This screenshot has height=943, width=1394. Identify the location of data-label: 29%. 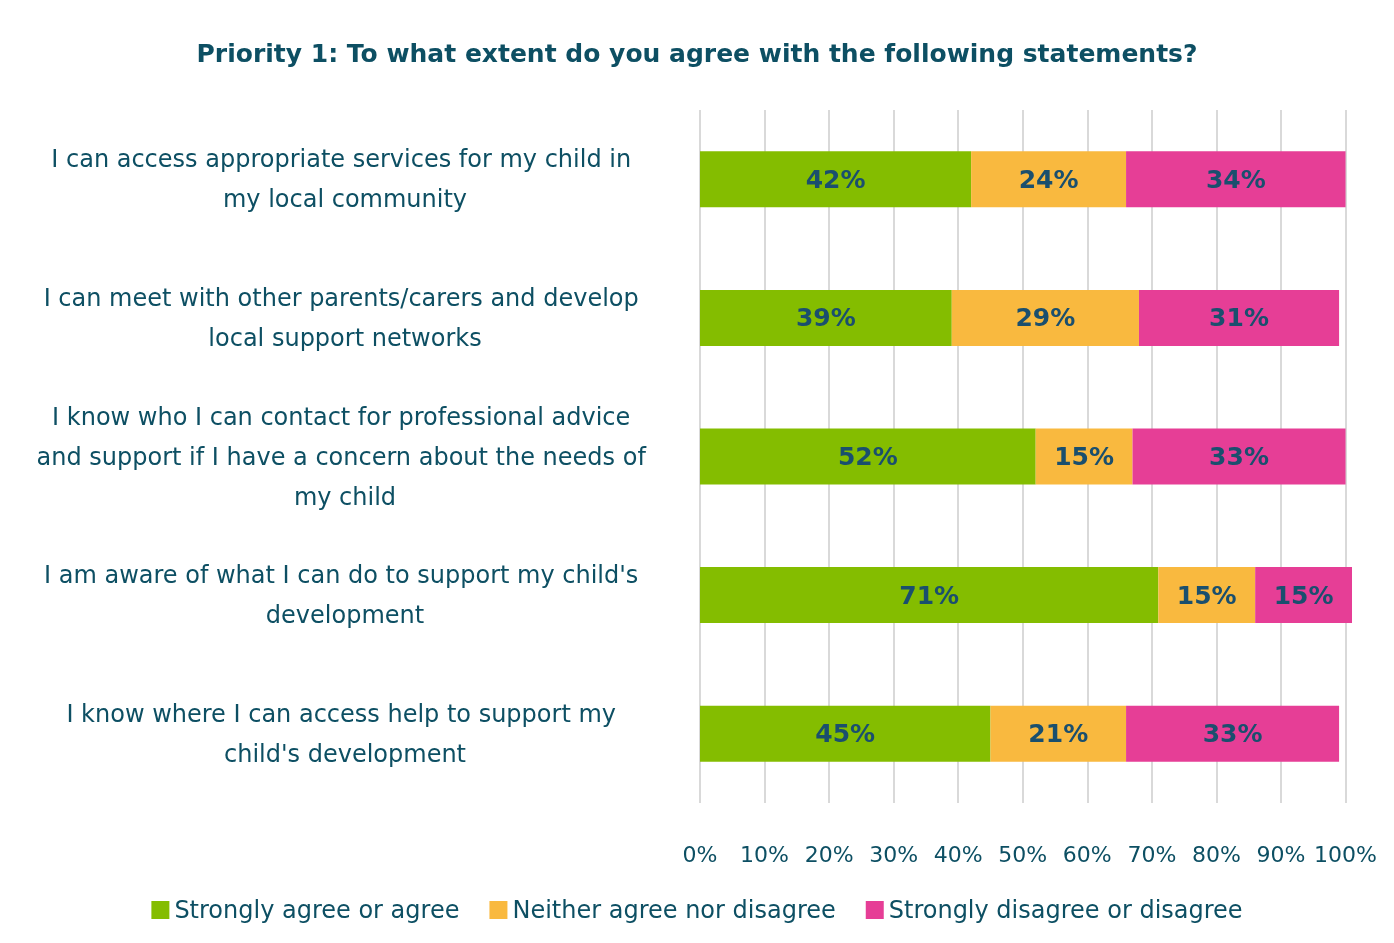
(1045, 318).